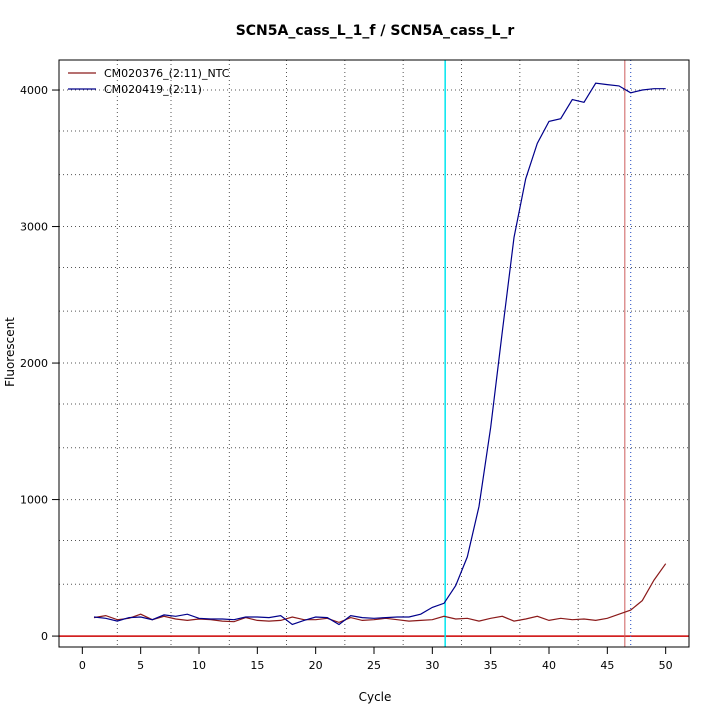 This screenshot has width=720, height=720. I want to click on y-tick-label: 2000, so click(34, 363).